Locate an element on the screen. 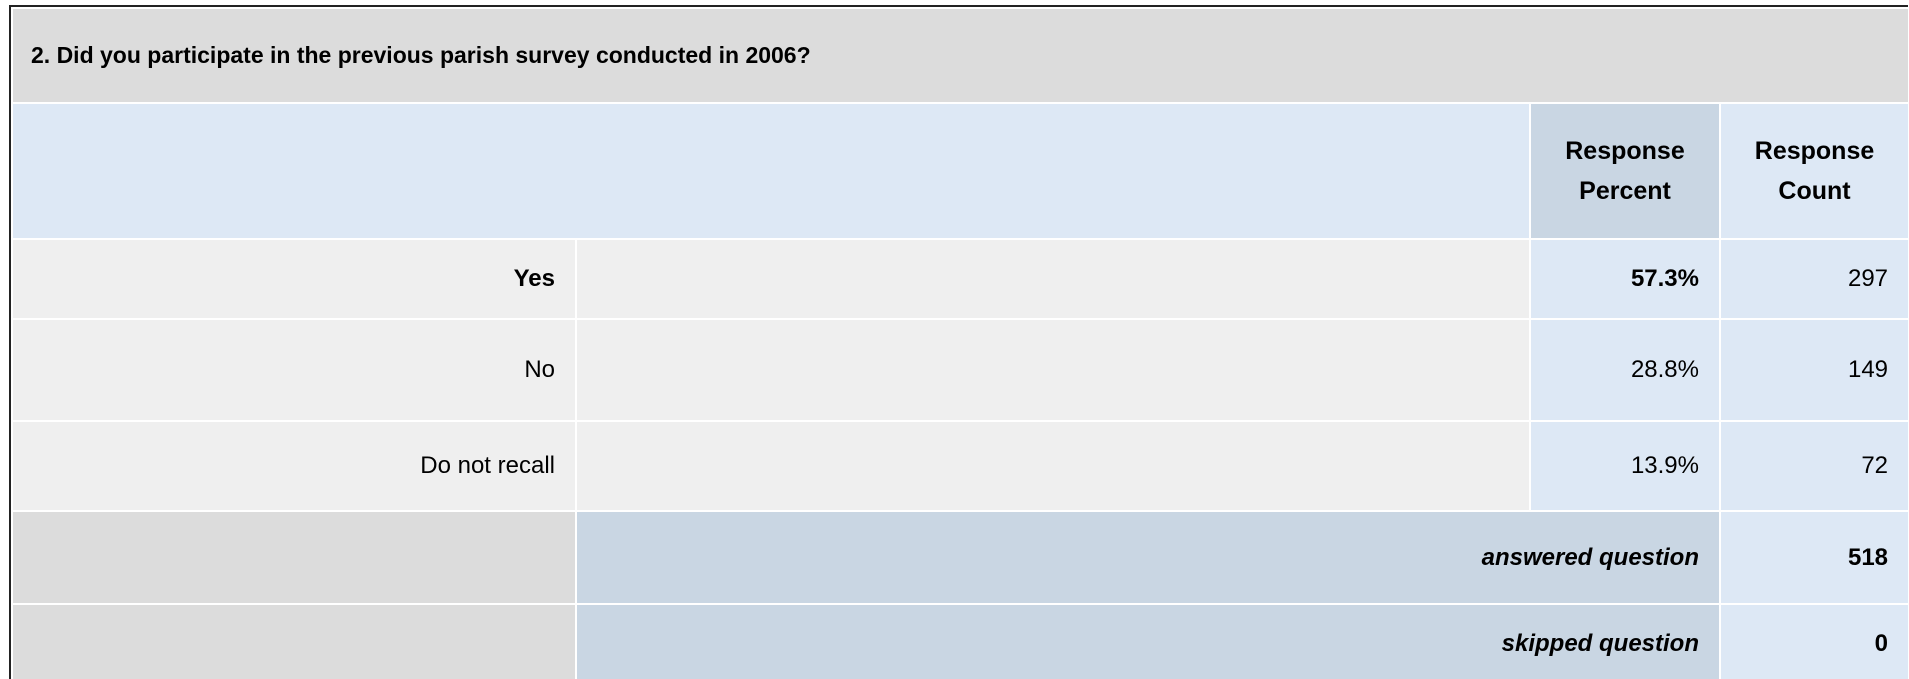 The image size is (1909, 679). summary-row: answered question 518 is located at coordinates (959, 557).